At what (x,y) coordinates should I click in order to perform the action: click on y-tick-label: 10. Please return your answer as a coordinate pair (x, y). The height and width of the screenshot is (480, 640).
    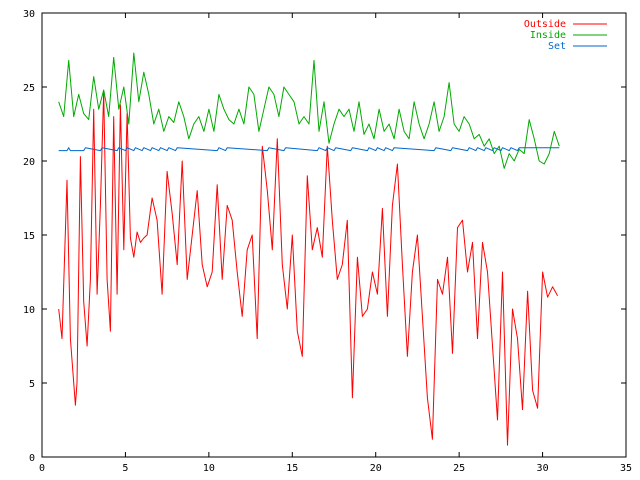
    Looking at the image, I should click on (29, 310).